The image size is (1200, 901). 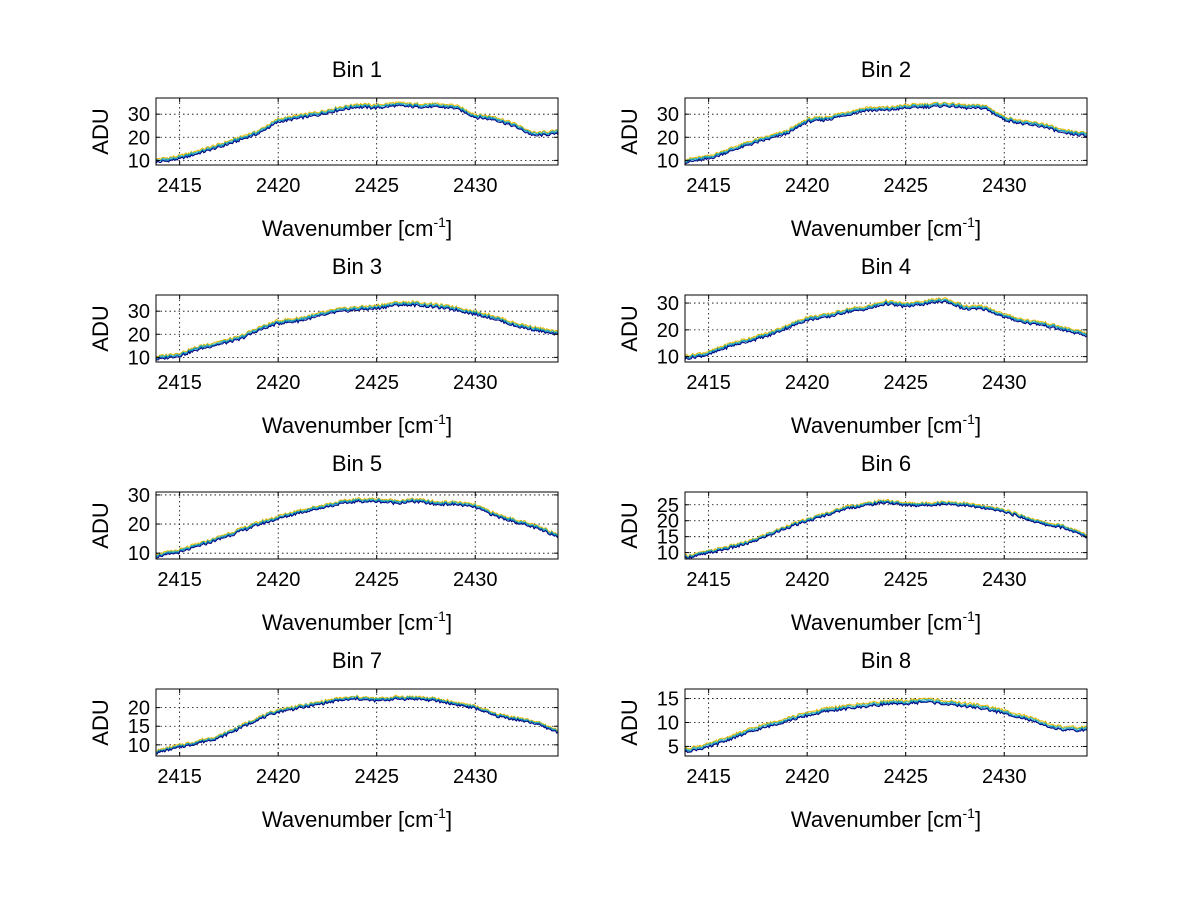 I want to click on subplot-title: Bin 6, so click(x=886, y=463).